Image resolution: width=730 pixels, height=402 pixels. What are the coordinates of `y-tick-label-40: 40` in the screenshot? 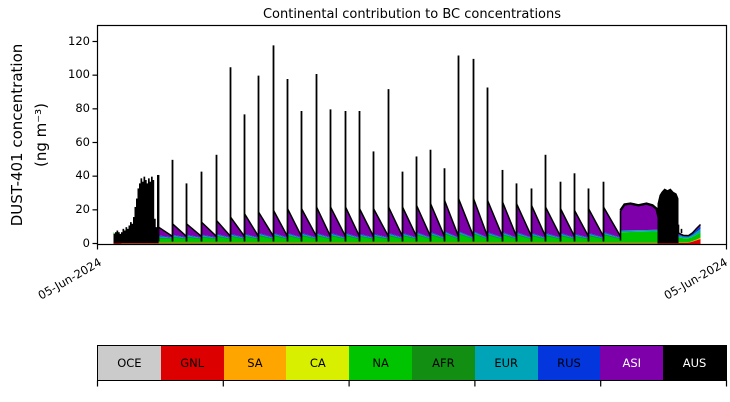 It's located at (82, 175).